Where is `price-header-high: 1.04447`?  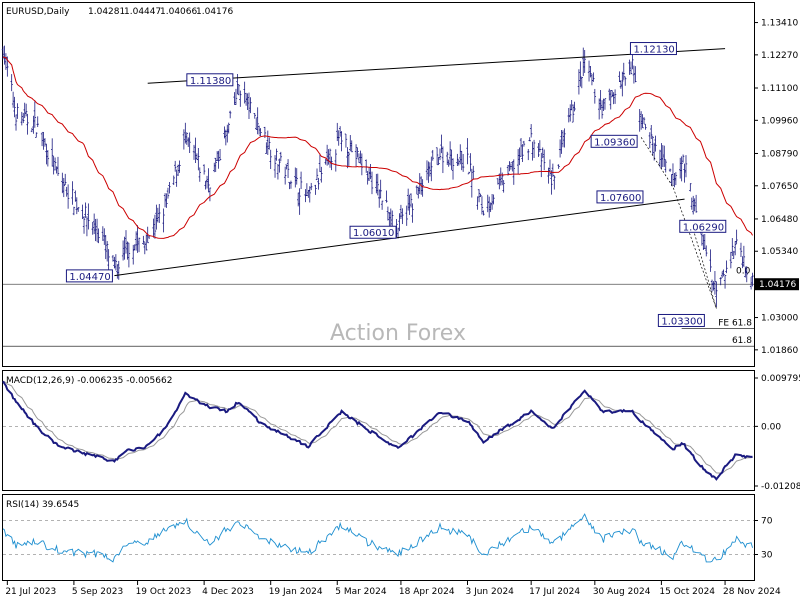
price-header-high: 1.04447 is located at coordinates (142, 12).